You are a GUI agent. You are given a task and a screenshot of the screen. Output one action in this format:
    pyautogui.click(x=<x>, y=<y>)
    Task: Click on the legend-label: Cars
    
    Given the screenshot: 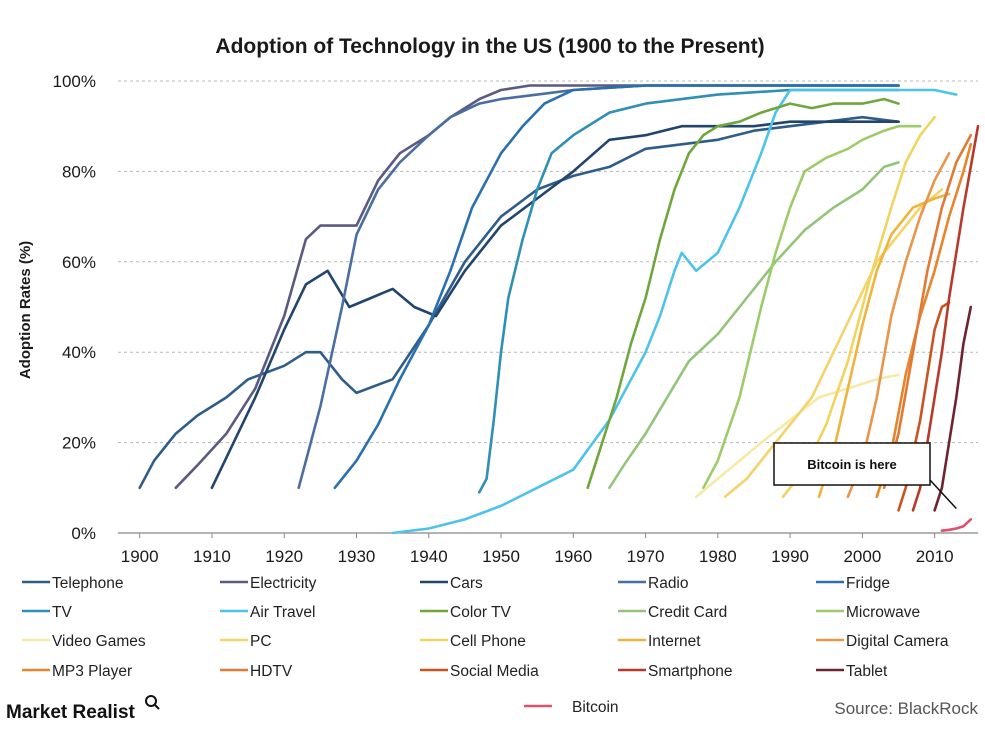 What is the action you would take?
    pyautogui.click(x=466, y=583)
    